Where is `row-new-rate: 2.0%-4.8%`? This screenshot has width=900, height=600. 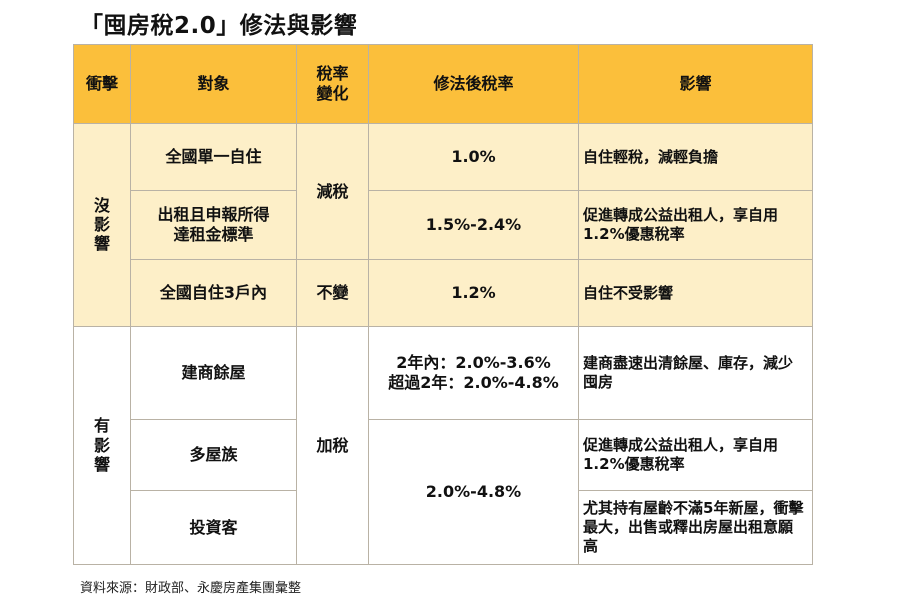 row-new-rate: 2.0%-4.8% is located at coordinates (473, 492).